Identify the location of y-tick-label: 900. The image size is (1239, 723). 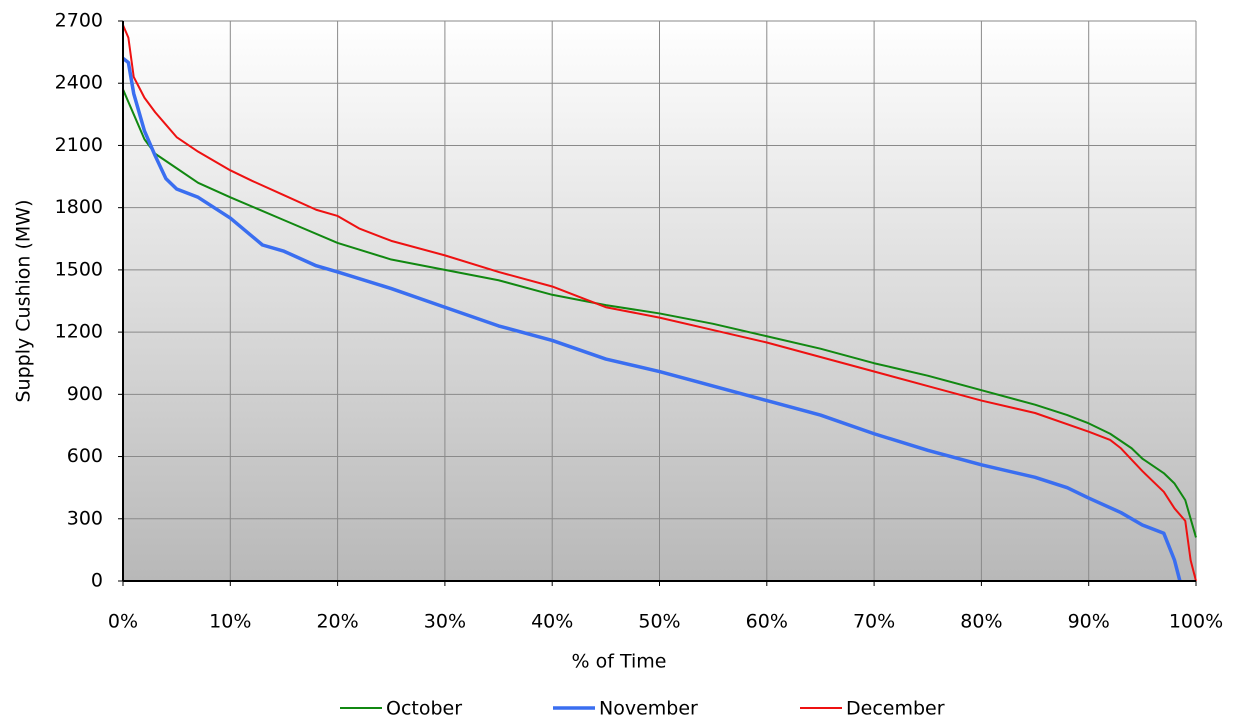
(85, 394).